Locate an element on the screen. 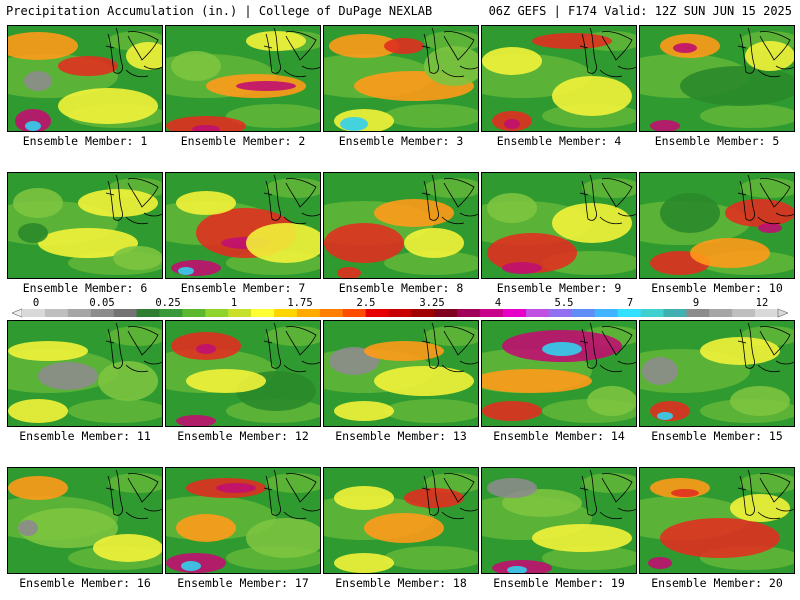 This screenshot has width=800, height=600. colorbar-tick-label: 0.05 is located at coordinates (102, 303).